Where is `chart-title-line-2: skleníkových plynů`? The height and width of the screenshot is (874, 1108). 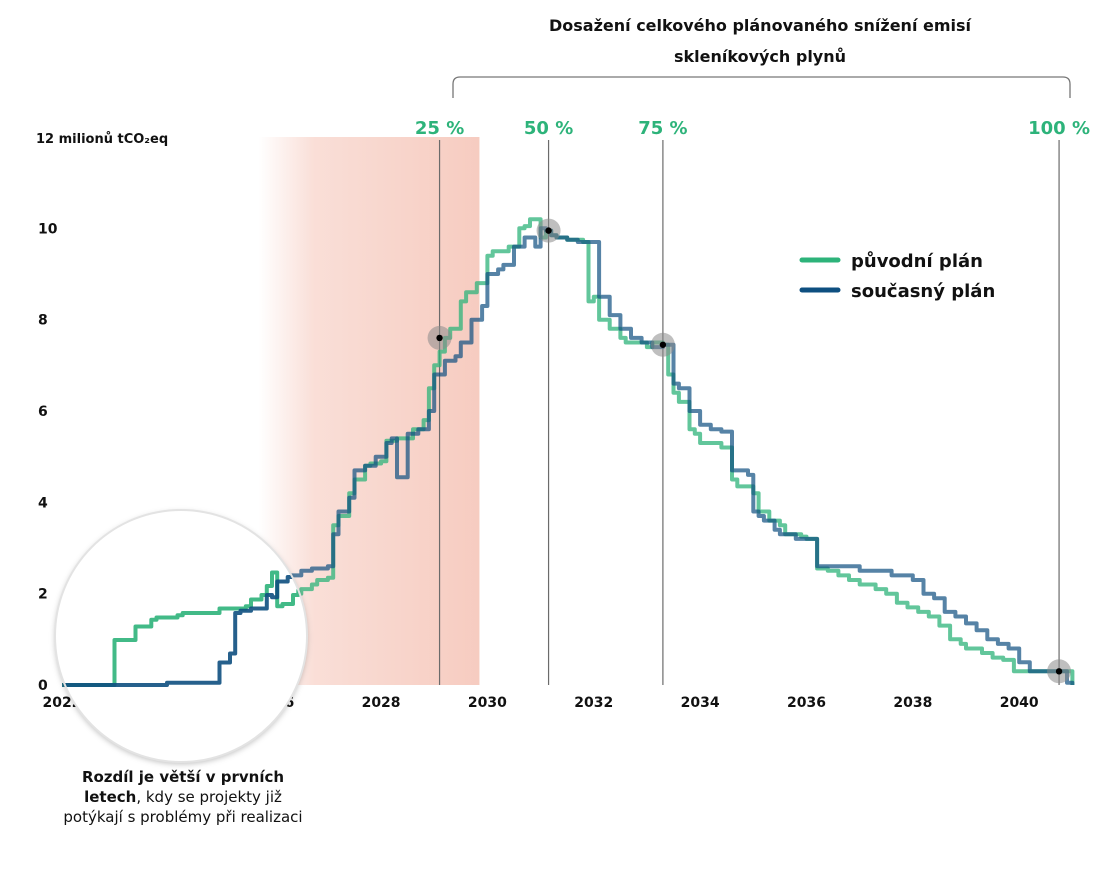
chart-title-line-2: skleníkových plynů is located at coordinates (760, 56).